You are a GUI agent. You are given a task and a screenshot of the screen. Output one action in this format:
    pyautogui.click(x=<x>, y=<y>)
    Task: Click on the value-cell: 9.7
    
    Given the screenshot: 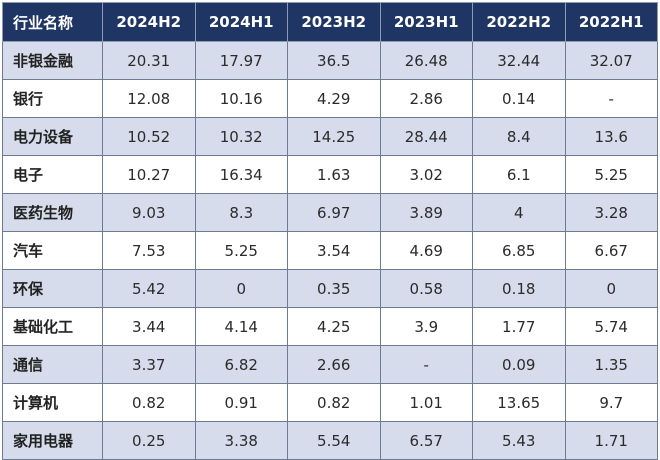 What is the action you would take?
    pyautogui.click(x=611, y=402)
    